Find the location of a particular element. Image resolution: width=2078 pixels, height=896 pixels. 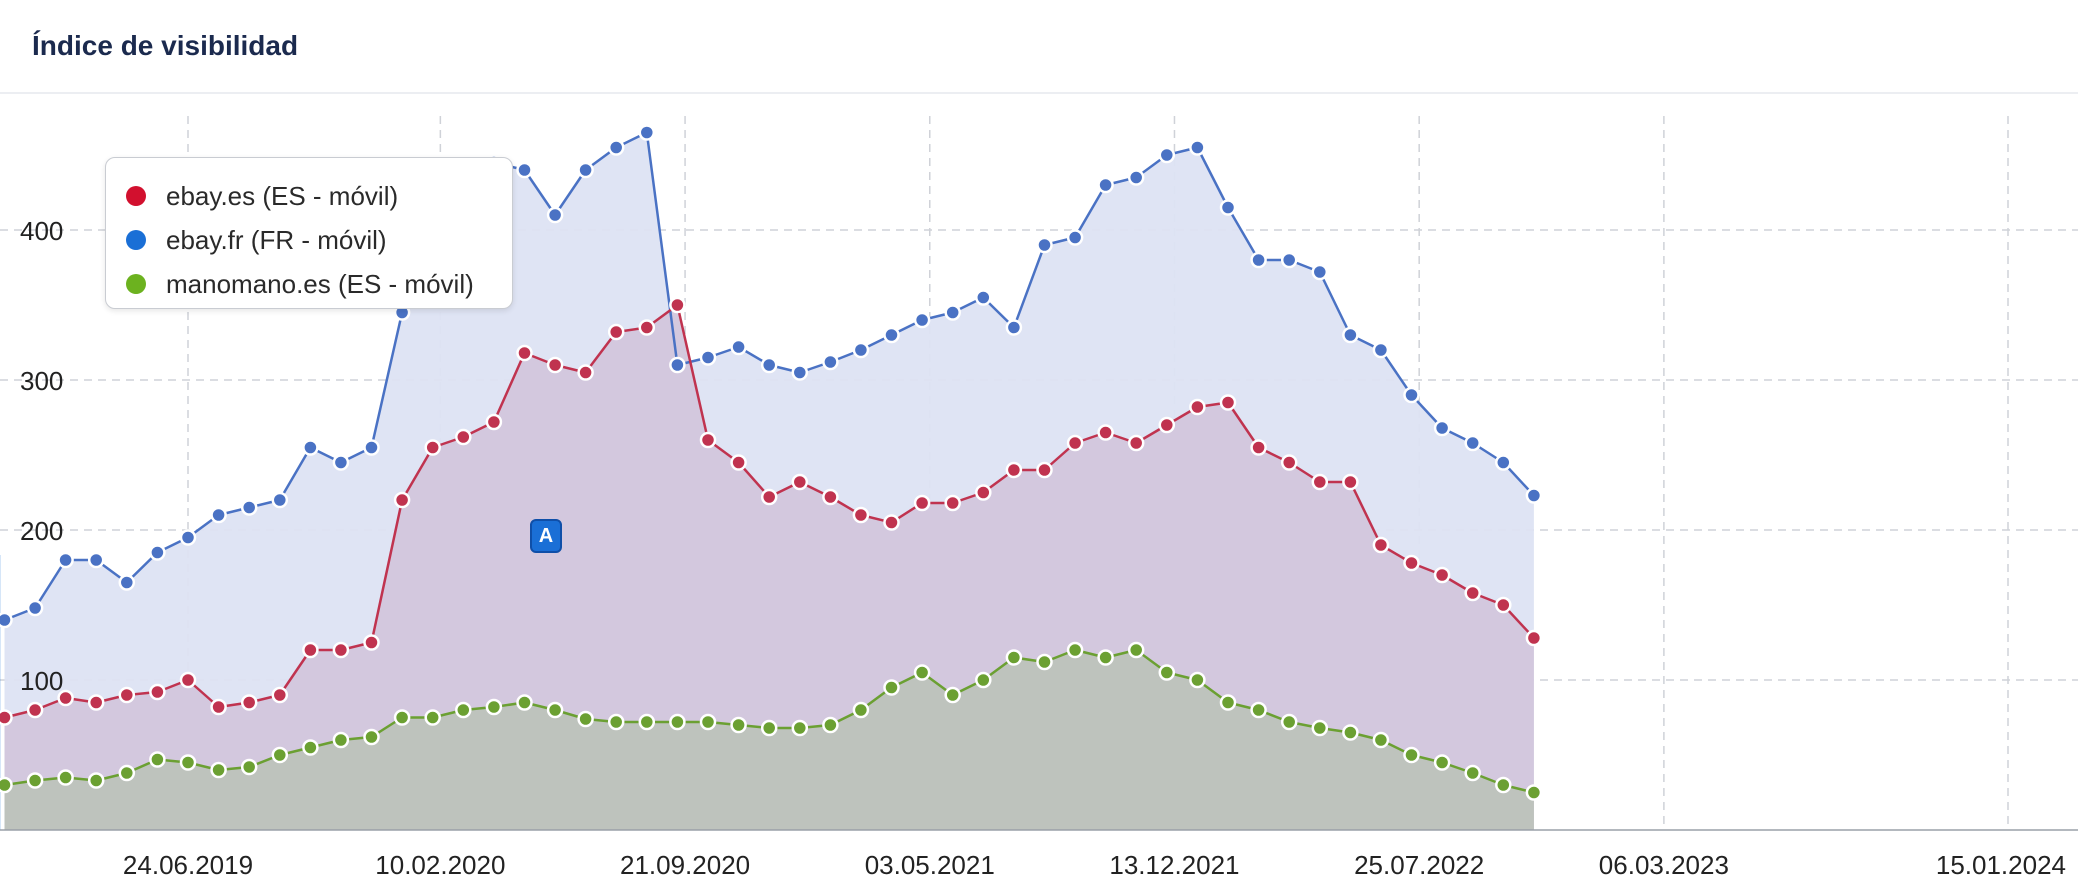

legend-item-ebay-fr: ebay.fr (FR - móvil) is located at coordinates (309, 240).